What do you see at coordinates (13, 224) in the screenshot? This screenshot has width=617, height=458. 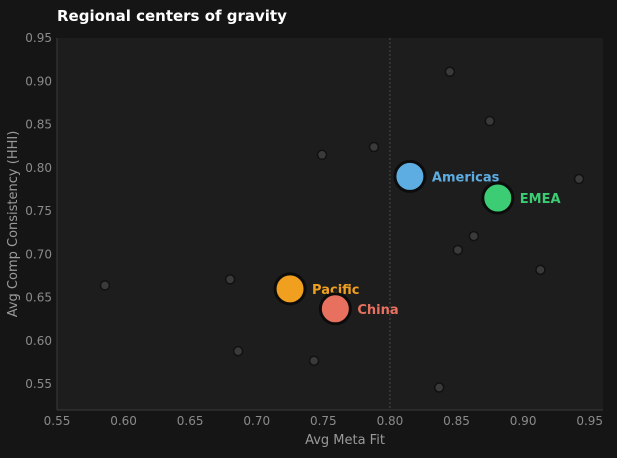 I see `y-axis-label: Avg Comp Consistency (HHI)` at bounding box center [13, 224].